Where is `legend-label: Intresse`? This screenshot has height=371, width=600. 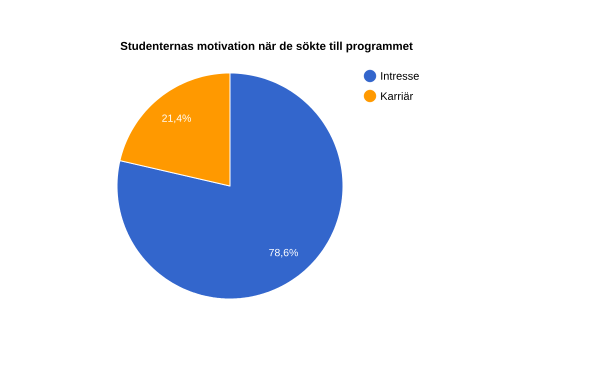 legend-label: Intresse is located at coordinates (400, 76).